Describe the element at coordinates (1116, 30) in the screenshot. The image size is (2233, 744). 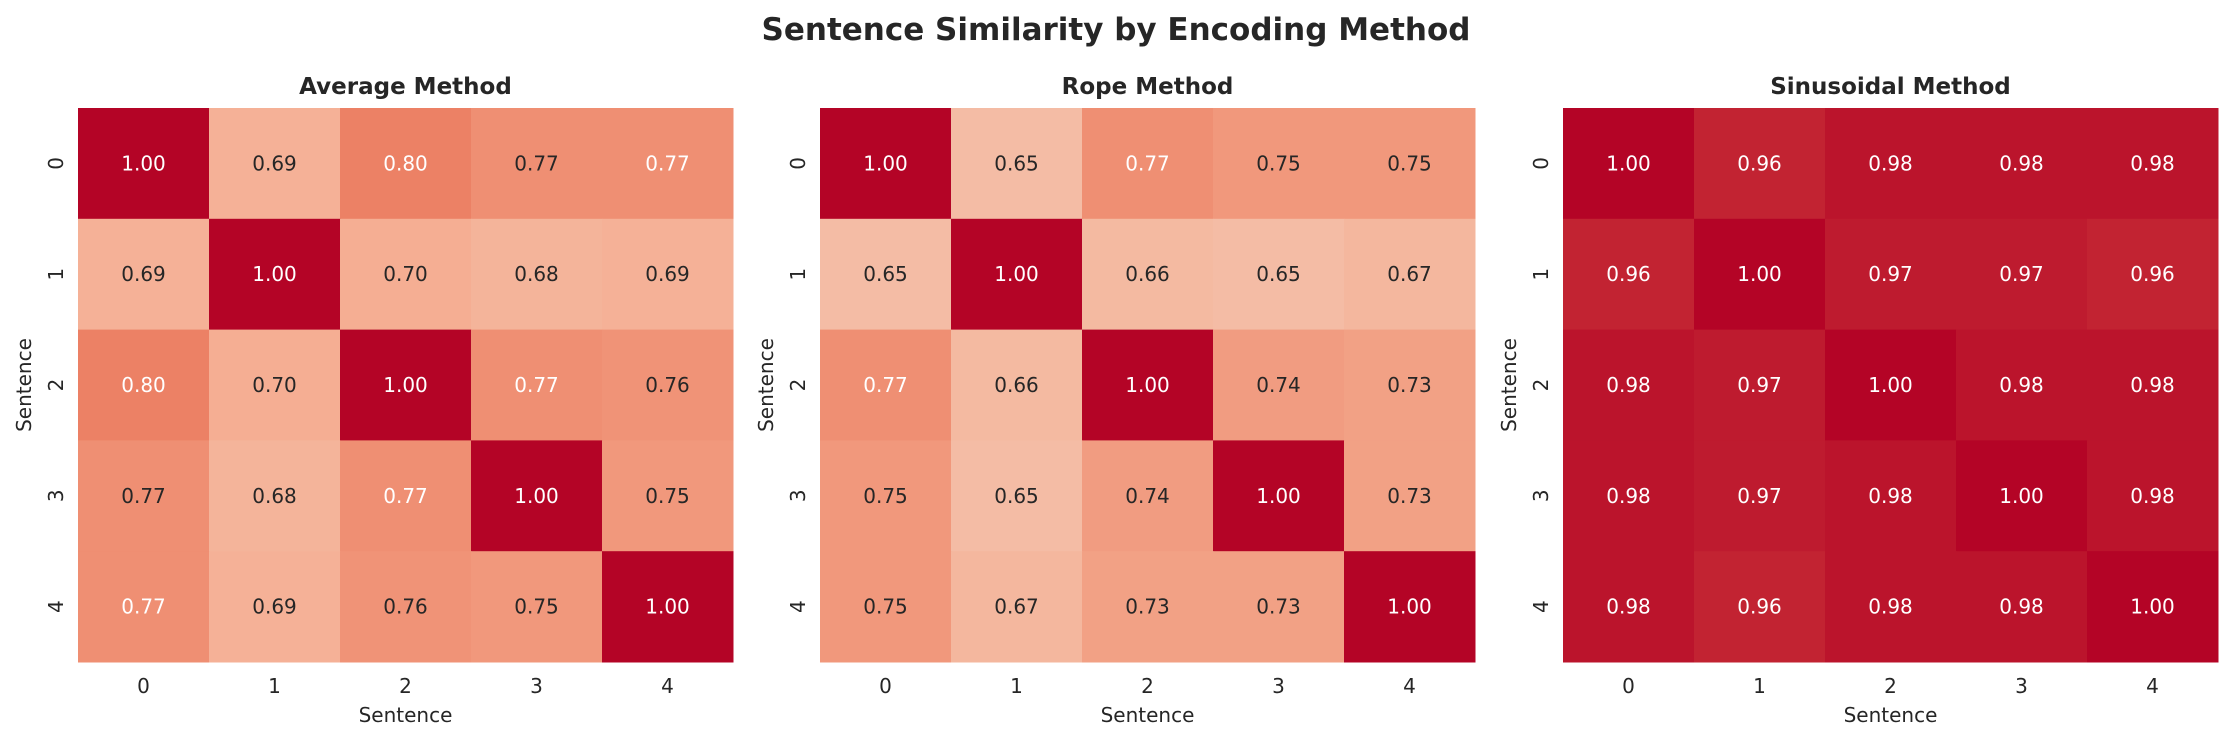
I see `figure-title: Sentence Similarity by Encoding Method` at that location.